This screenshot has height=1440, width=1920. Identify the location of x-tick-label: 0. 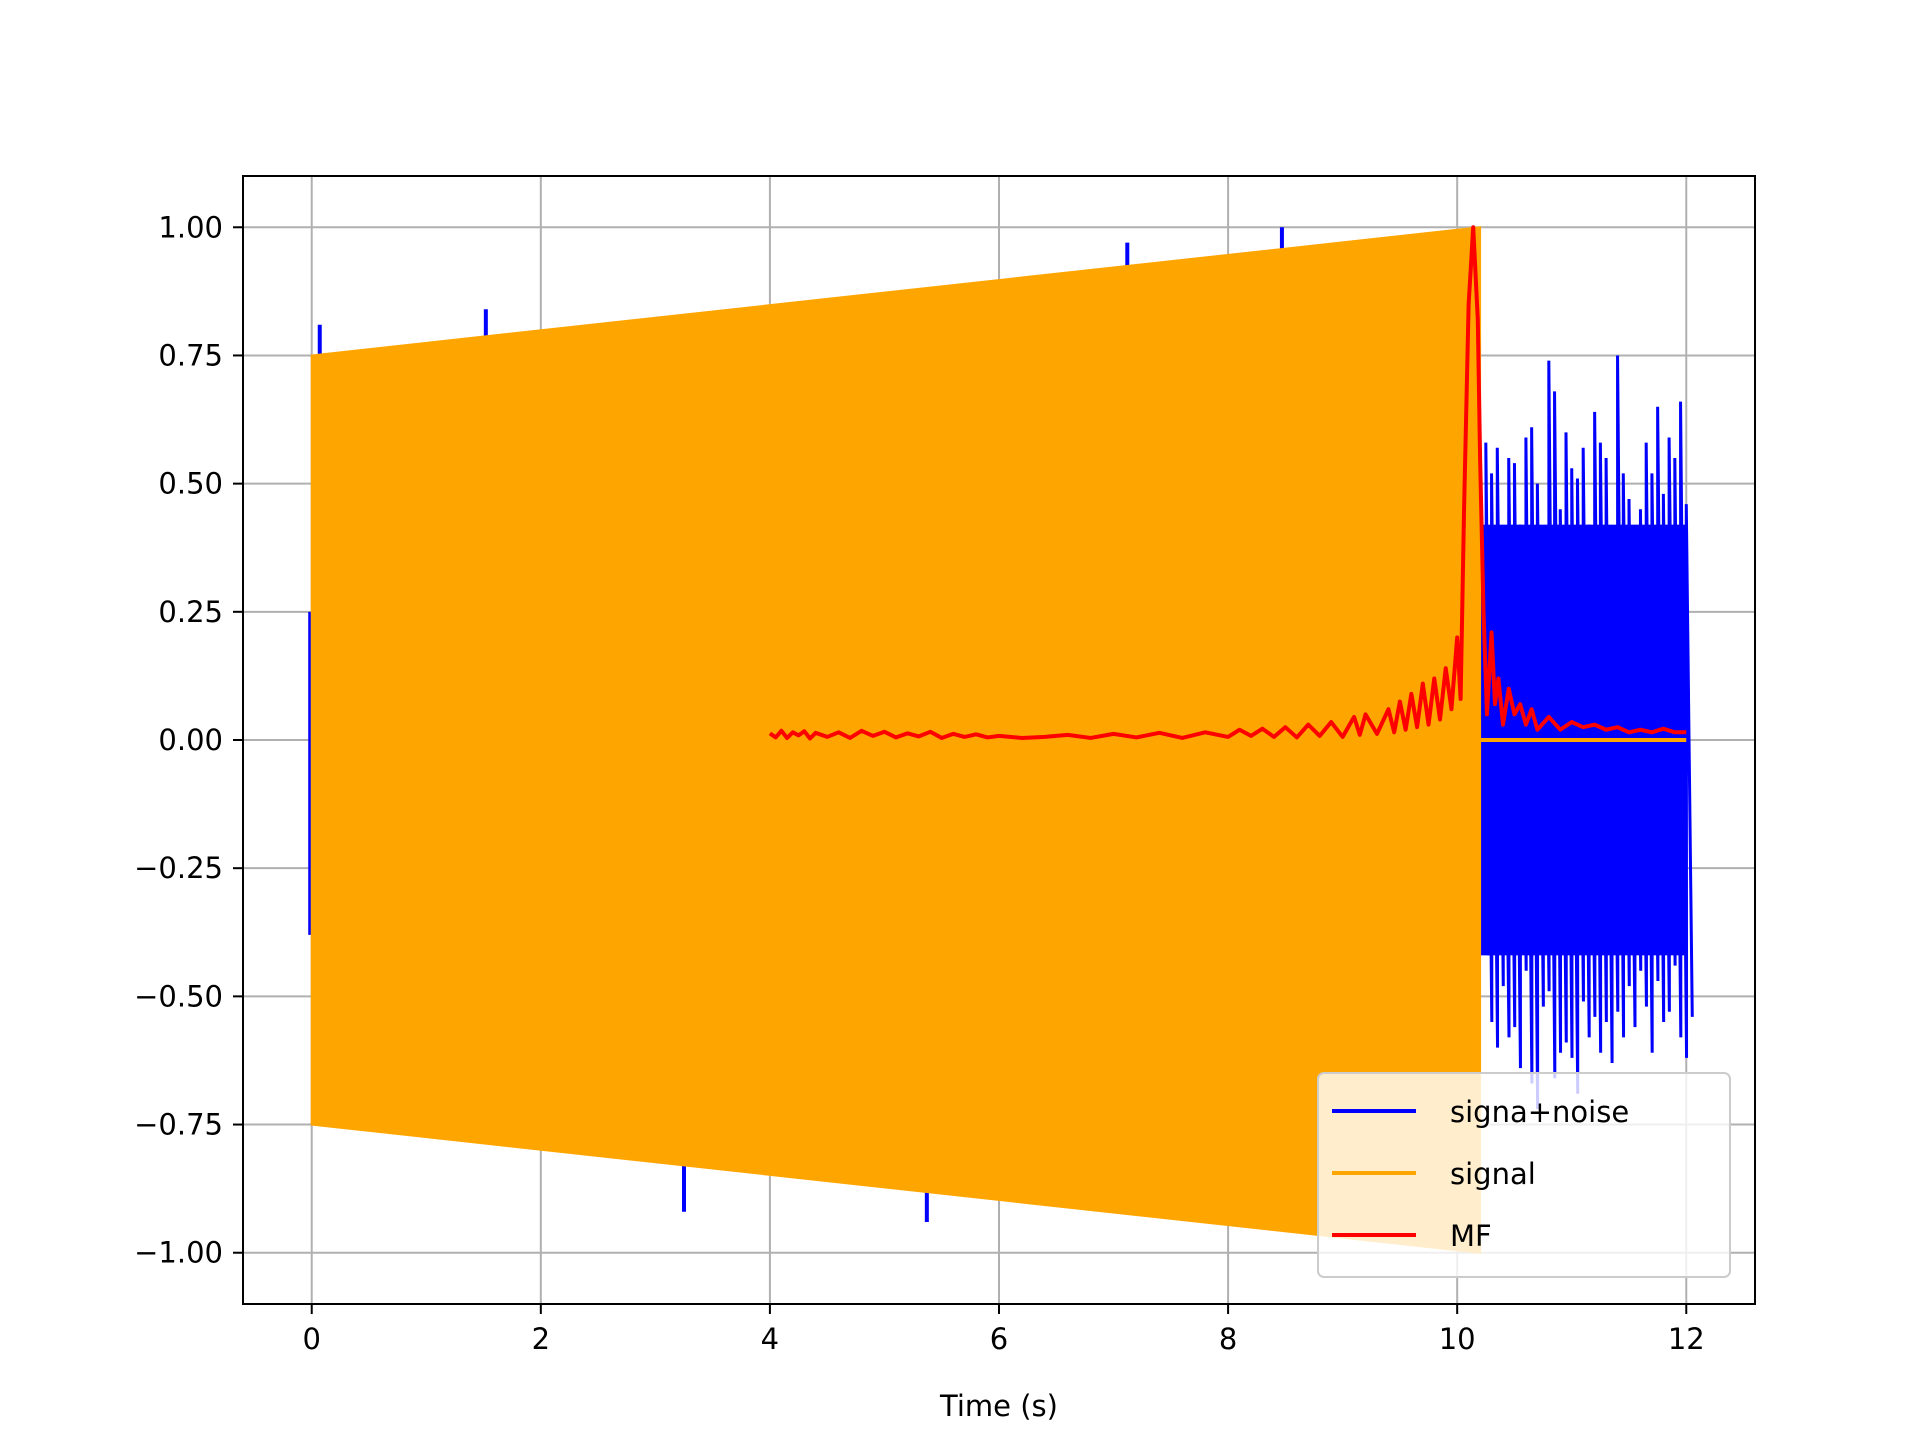
(312, 1339).